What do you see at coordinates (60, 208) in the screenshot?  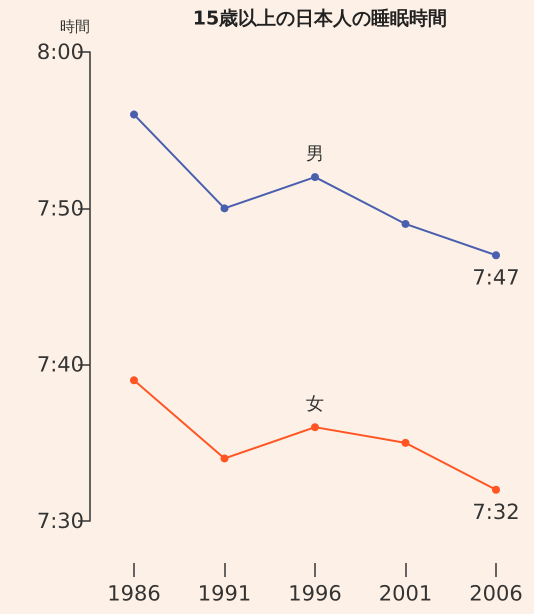 I see `y-tick-label: 7:50` at bounding box center [60, 208].